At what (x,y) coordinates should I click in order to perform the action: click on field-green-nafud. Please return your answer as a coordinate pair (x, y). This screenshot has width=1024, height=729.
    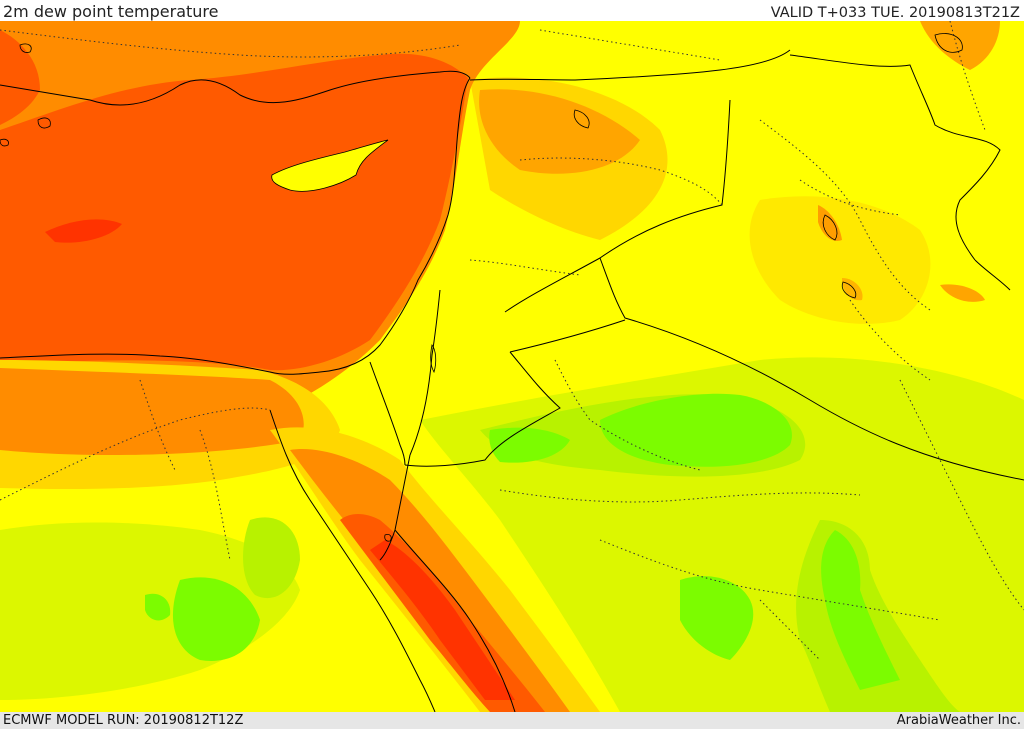
    Looking at the image, I should click on (529, 445).